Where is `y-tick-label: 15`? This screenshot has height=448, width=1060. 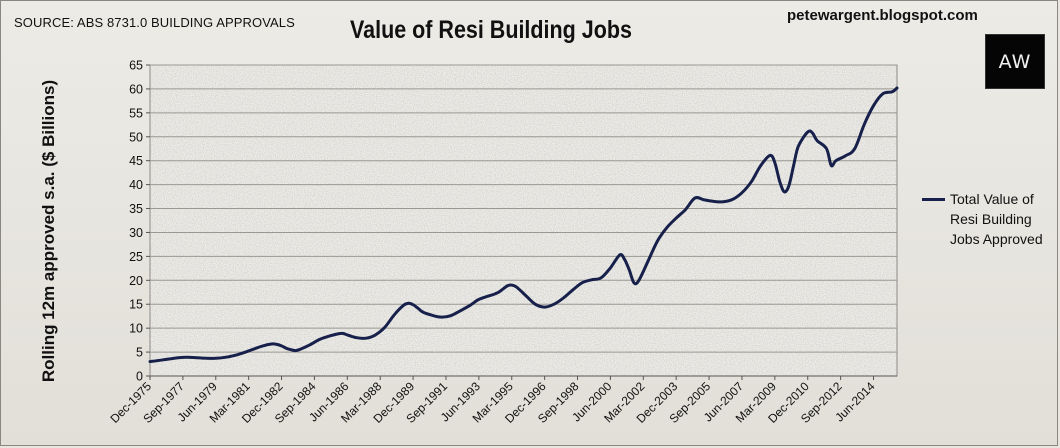
y-tick-label: 15 is located at coordinates (136, 305).